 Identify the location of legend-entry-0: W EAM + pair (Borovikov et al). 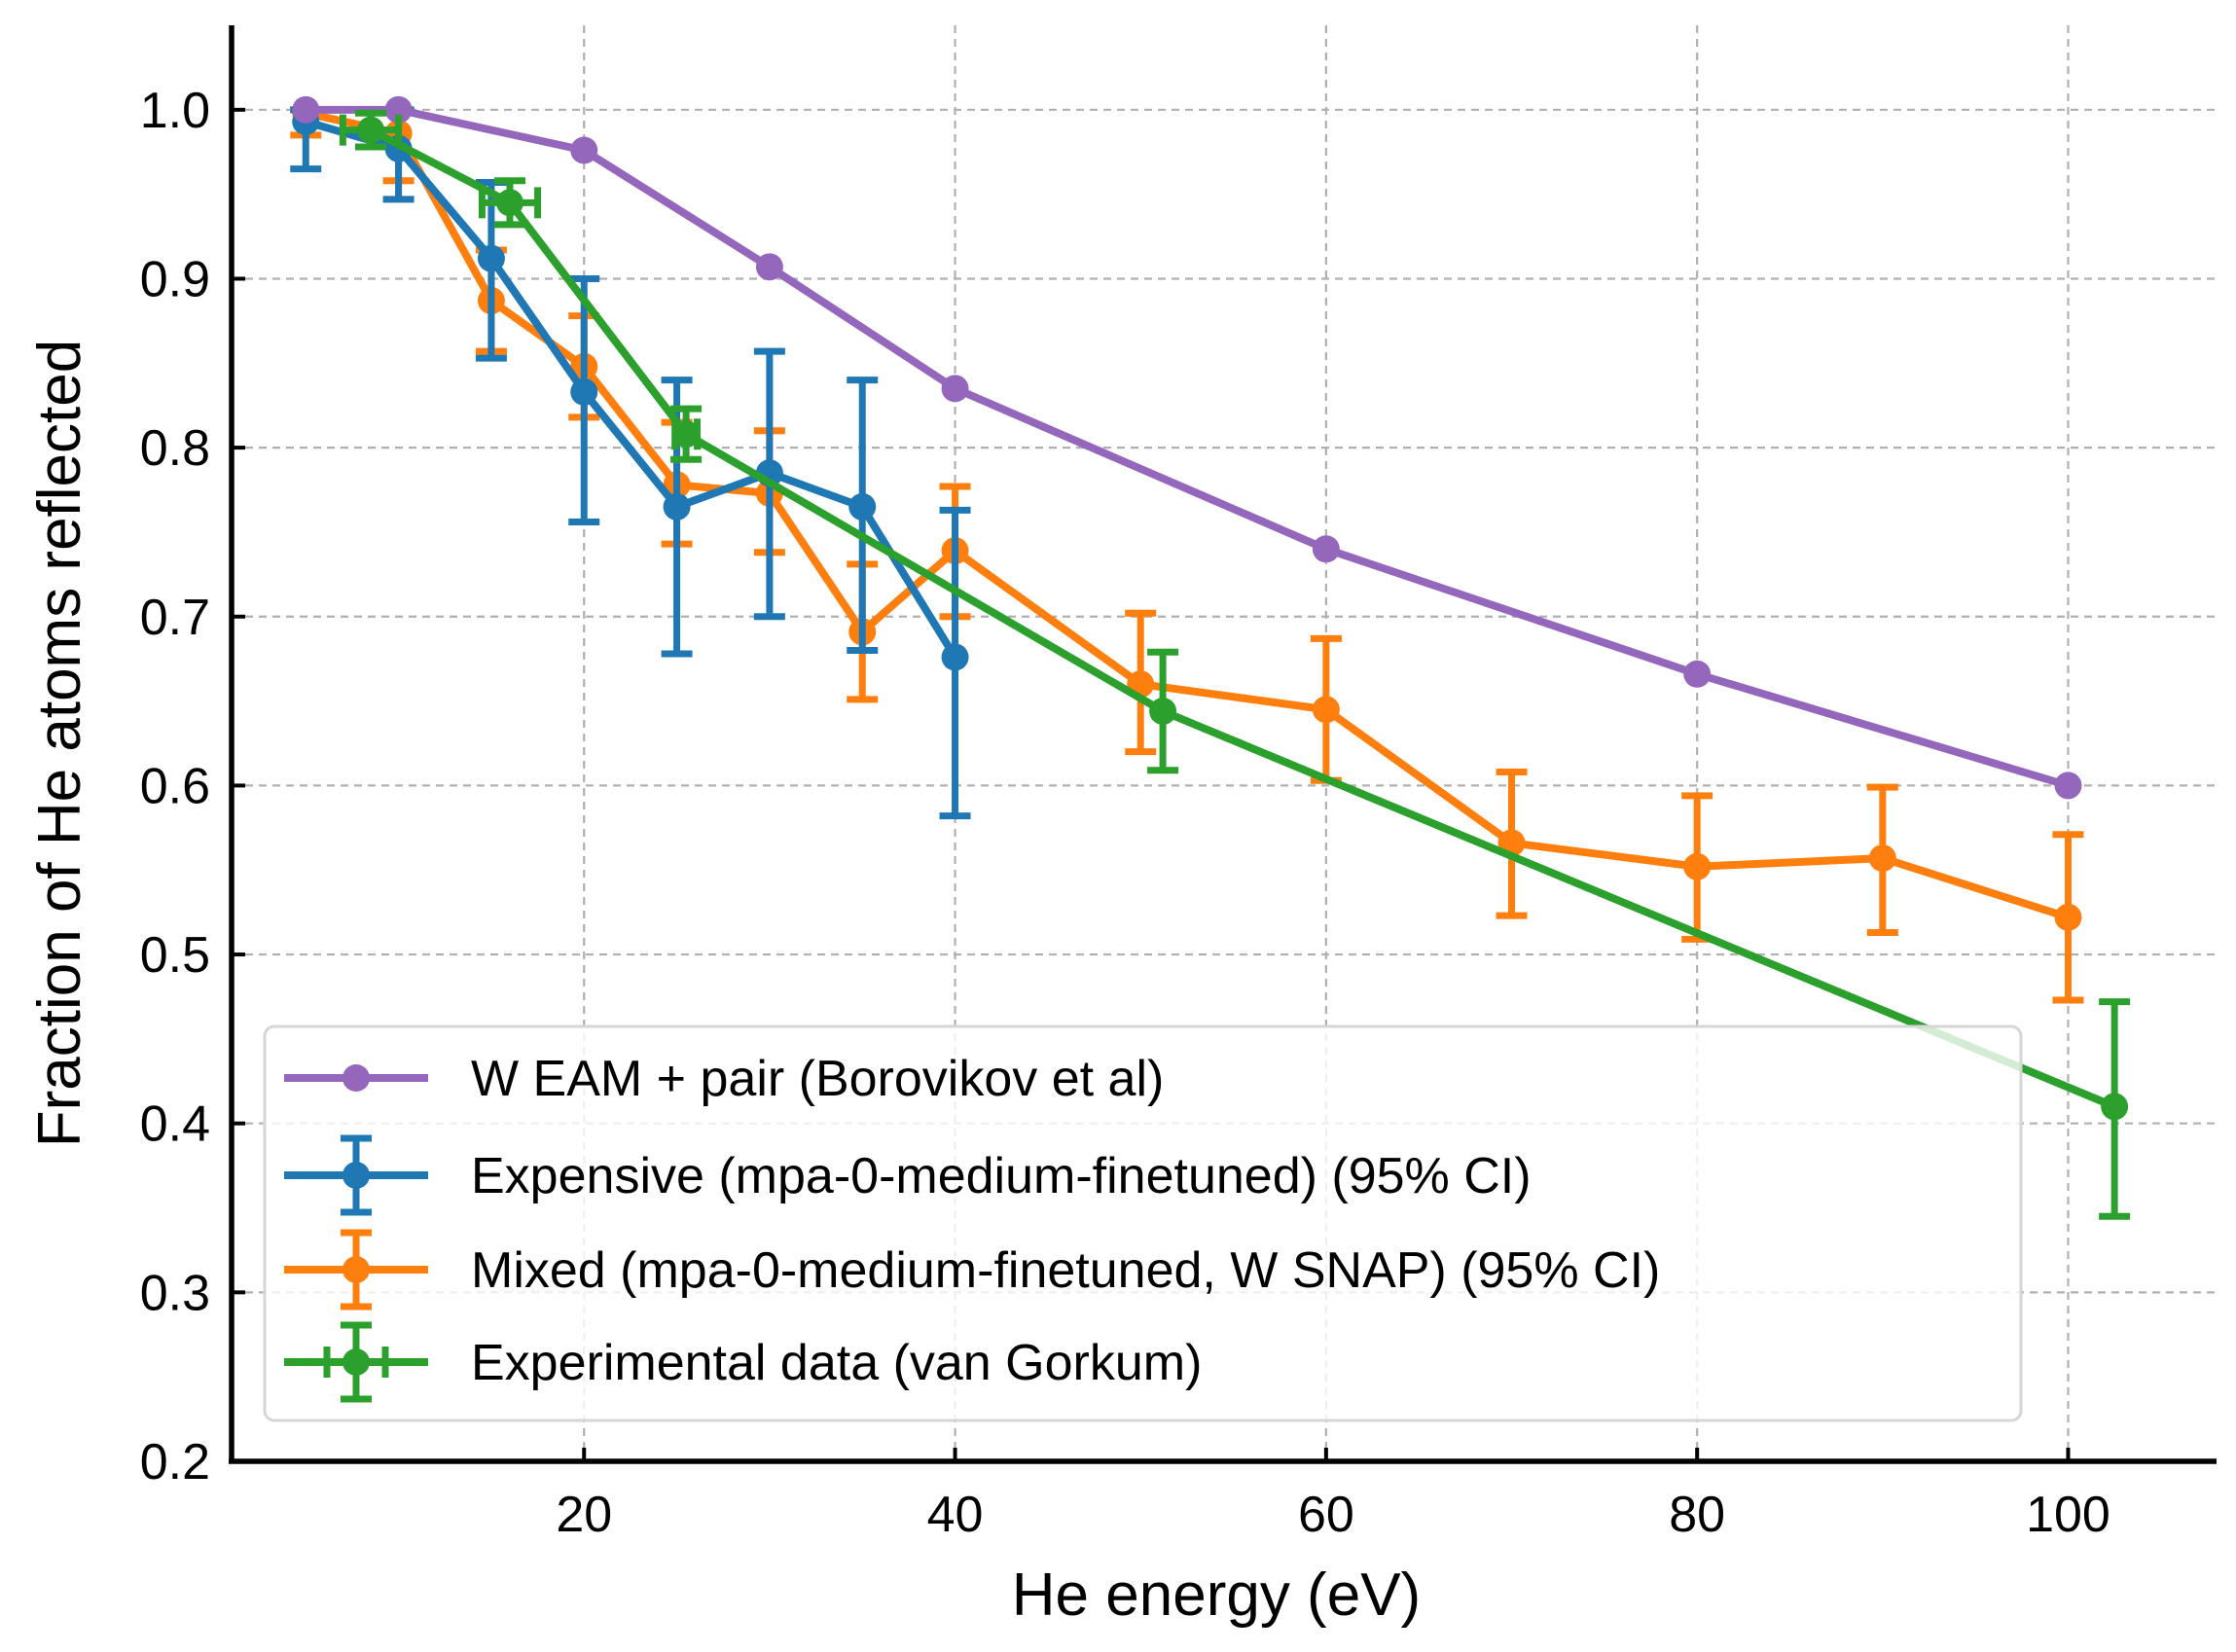
(724, 1079).